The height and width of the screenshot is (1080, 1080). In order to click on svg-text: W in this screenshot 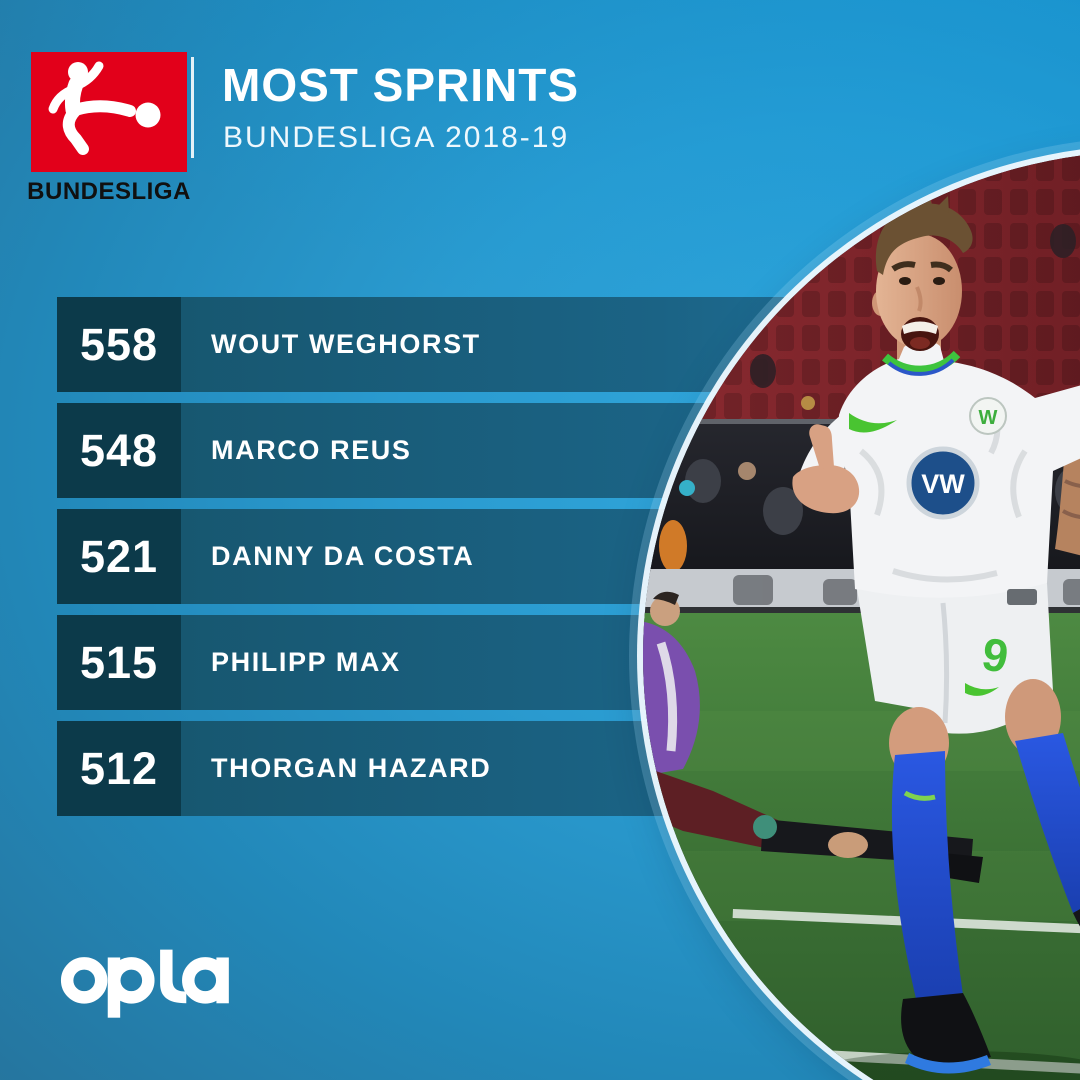, I will do `click(988, 418)`.